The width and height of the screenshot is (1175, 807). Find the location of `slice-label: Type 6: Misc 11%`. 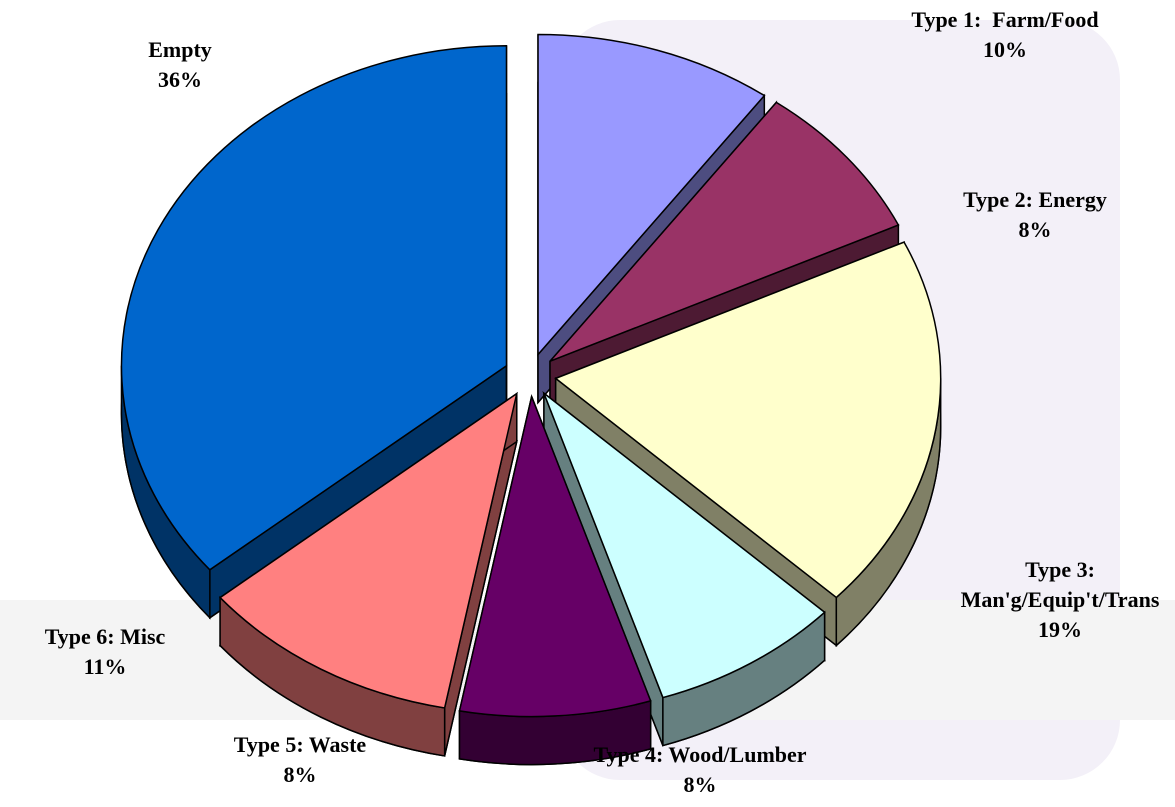

slice-label: Type 6: Misc 11% is located at coordinates (107, 652).